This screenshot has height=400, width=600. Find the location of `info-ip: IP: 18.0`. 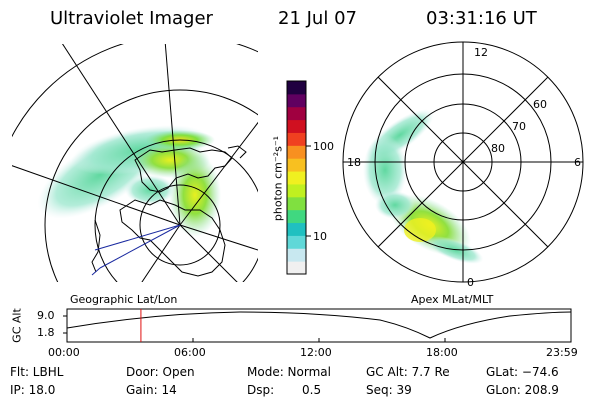

info-ip: IP: 18.0 is located at coordinates (33, 390).